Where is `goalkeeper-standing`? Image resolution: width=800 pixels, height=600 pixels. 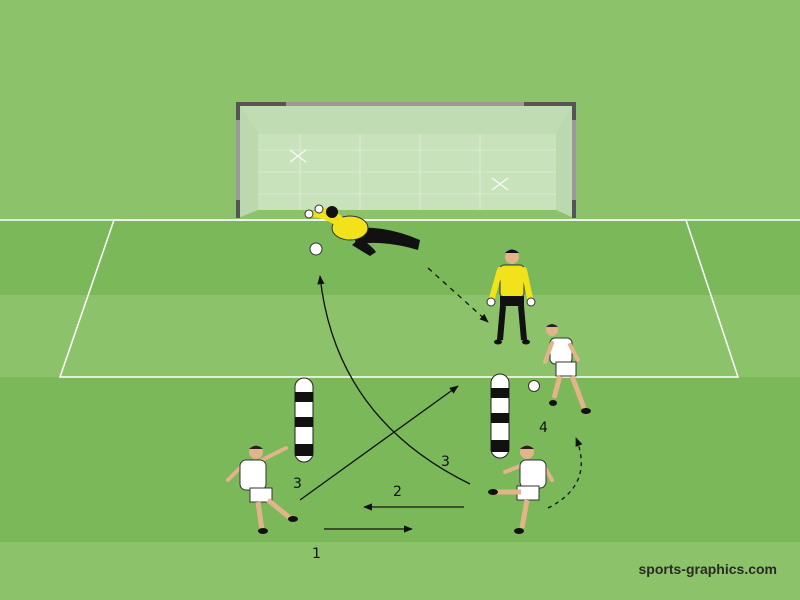 goalkeeper-standing is located at coordinates (511, 297).